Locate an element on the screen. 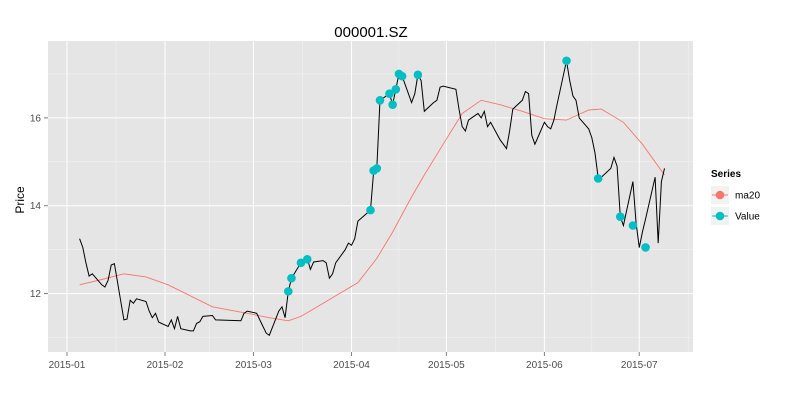 The width and height of the screenshot is (800, 400). legend: Series ma20 Value is located at coordinates (735, 197).